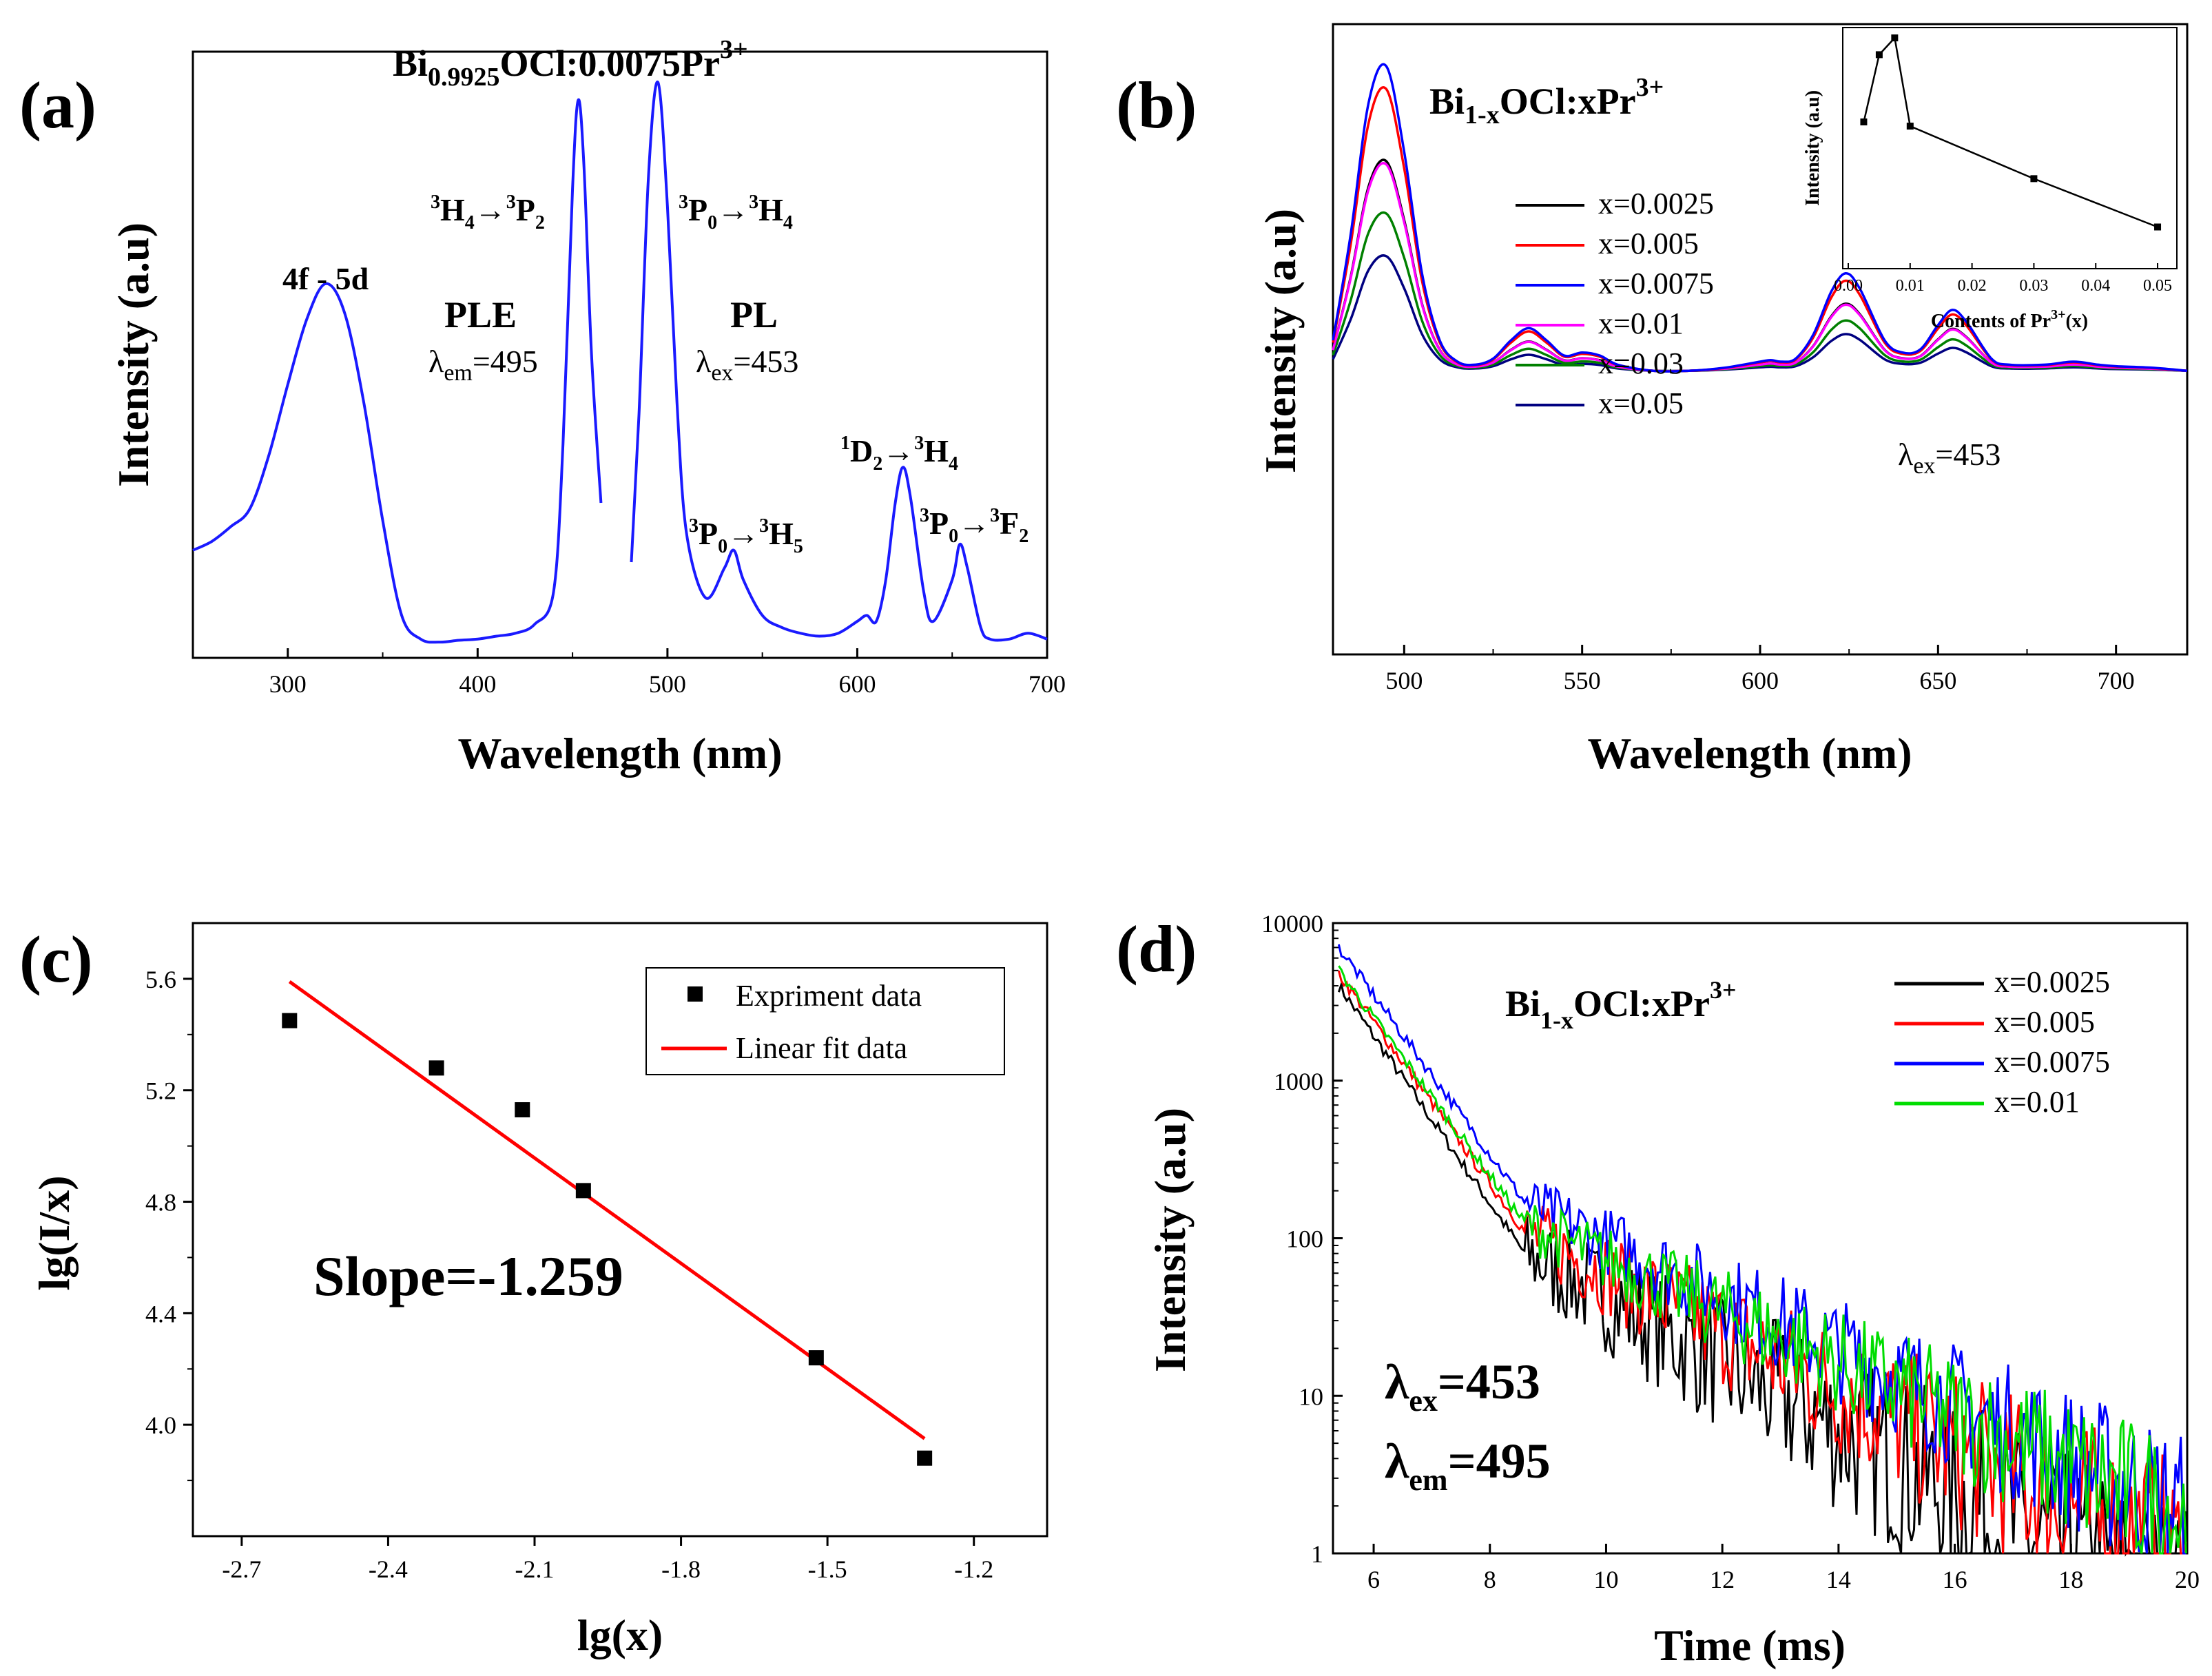 This screenshot has width=2212, height=1676. I want to click on panel-a-pl-lambda: λex=453, so click(747, 365).